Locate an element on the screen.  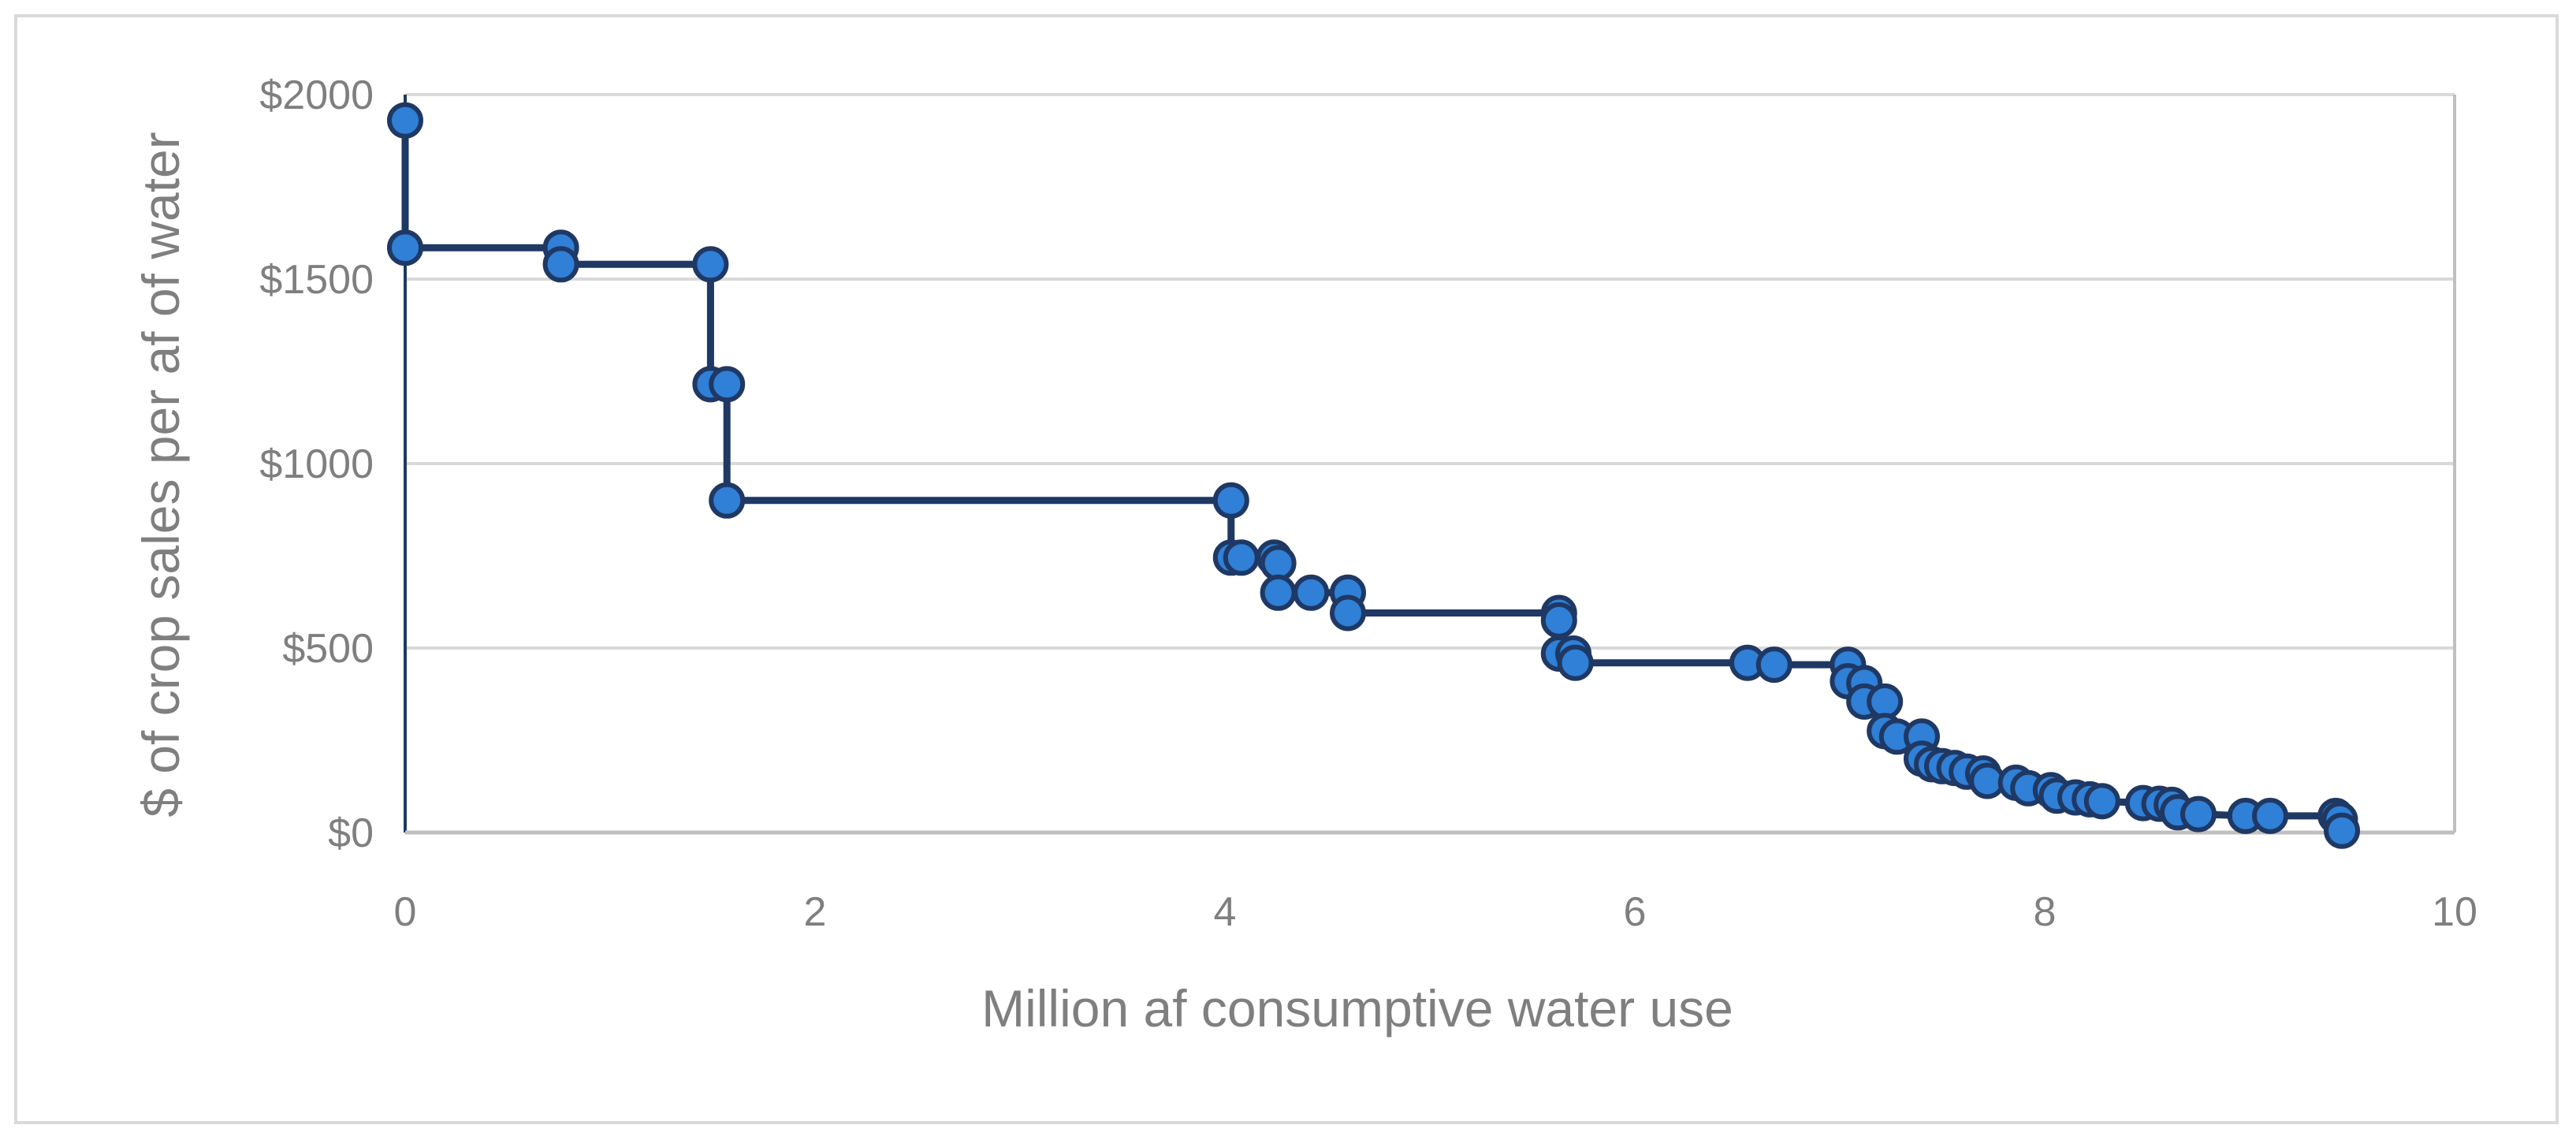
y-axis-title: $ of crop sales per af of water is located at coordinates (161, 474).